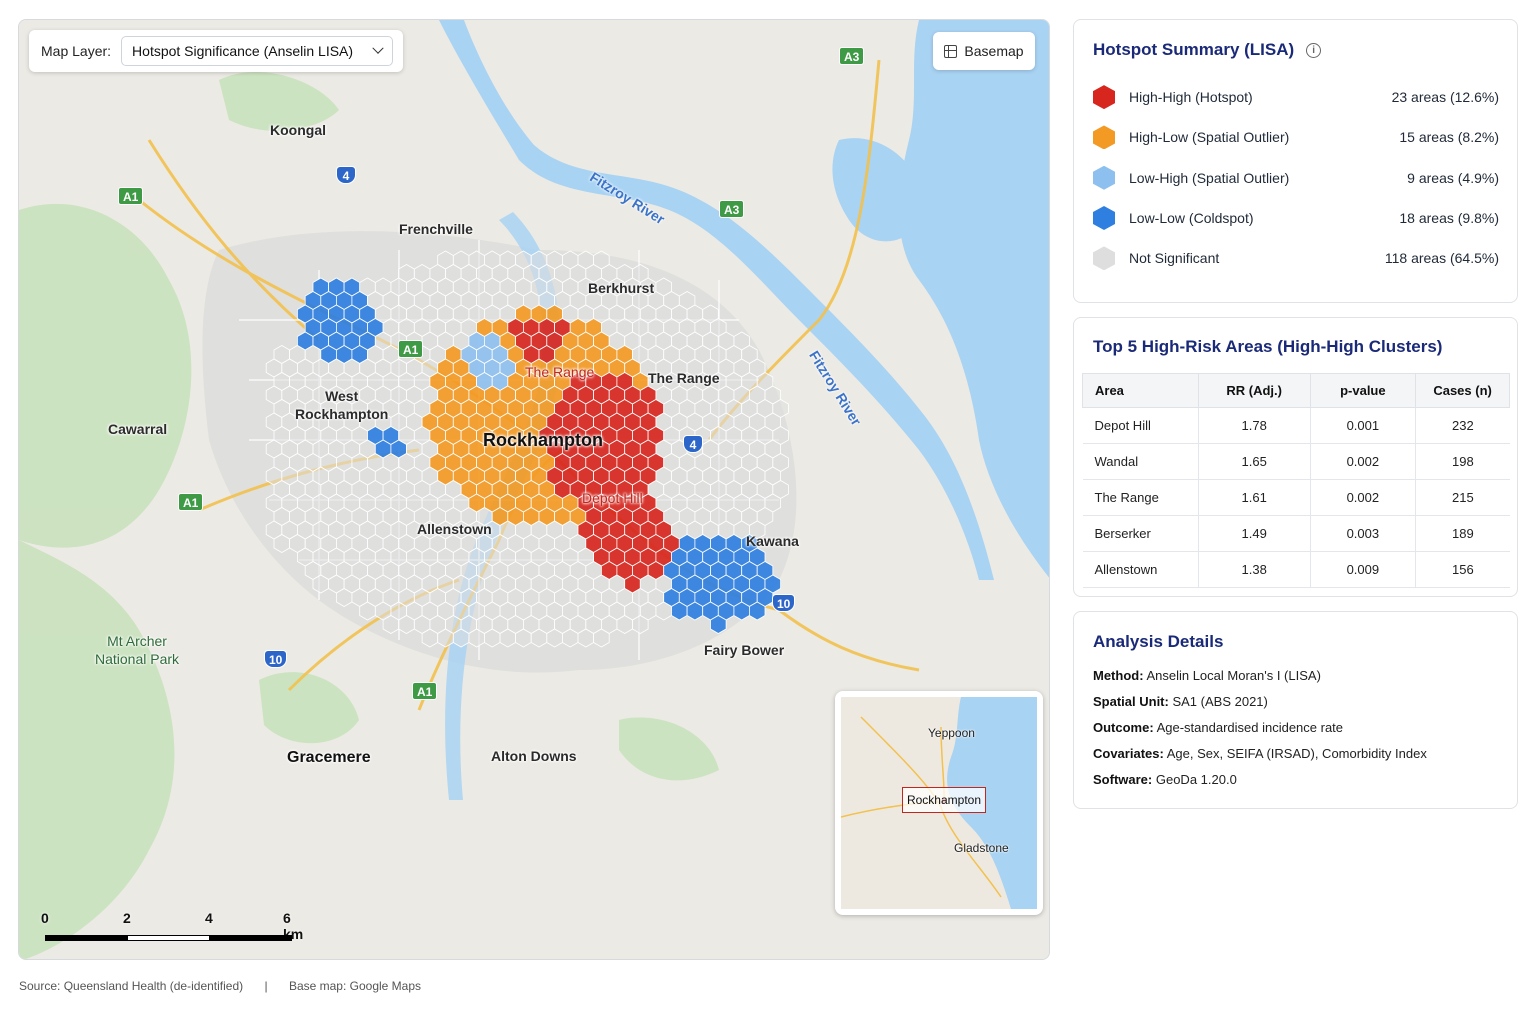  What do you see at coordinates (1449, 137) in the screenshot?
I see `legend-count: 15 areas (8.2%)` at bounding box center [1449, 137].